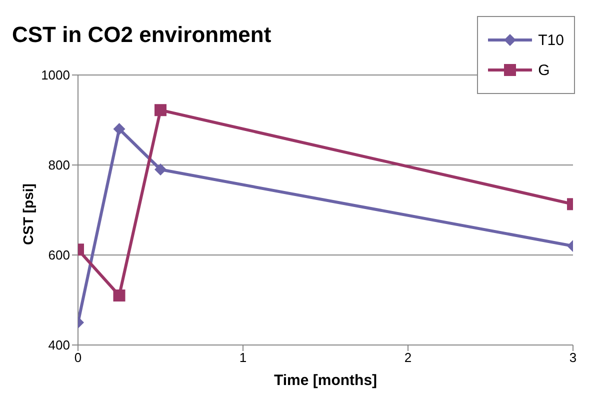 This screenshot has height=413, width=589. Describe the element at coordinates (243, 358) in the screenshot. I see `x-tick-label: 1` at that location.